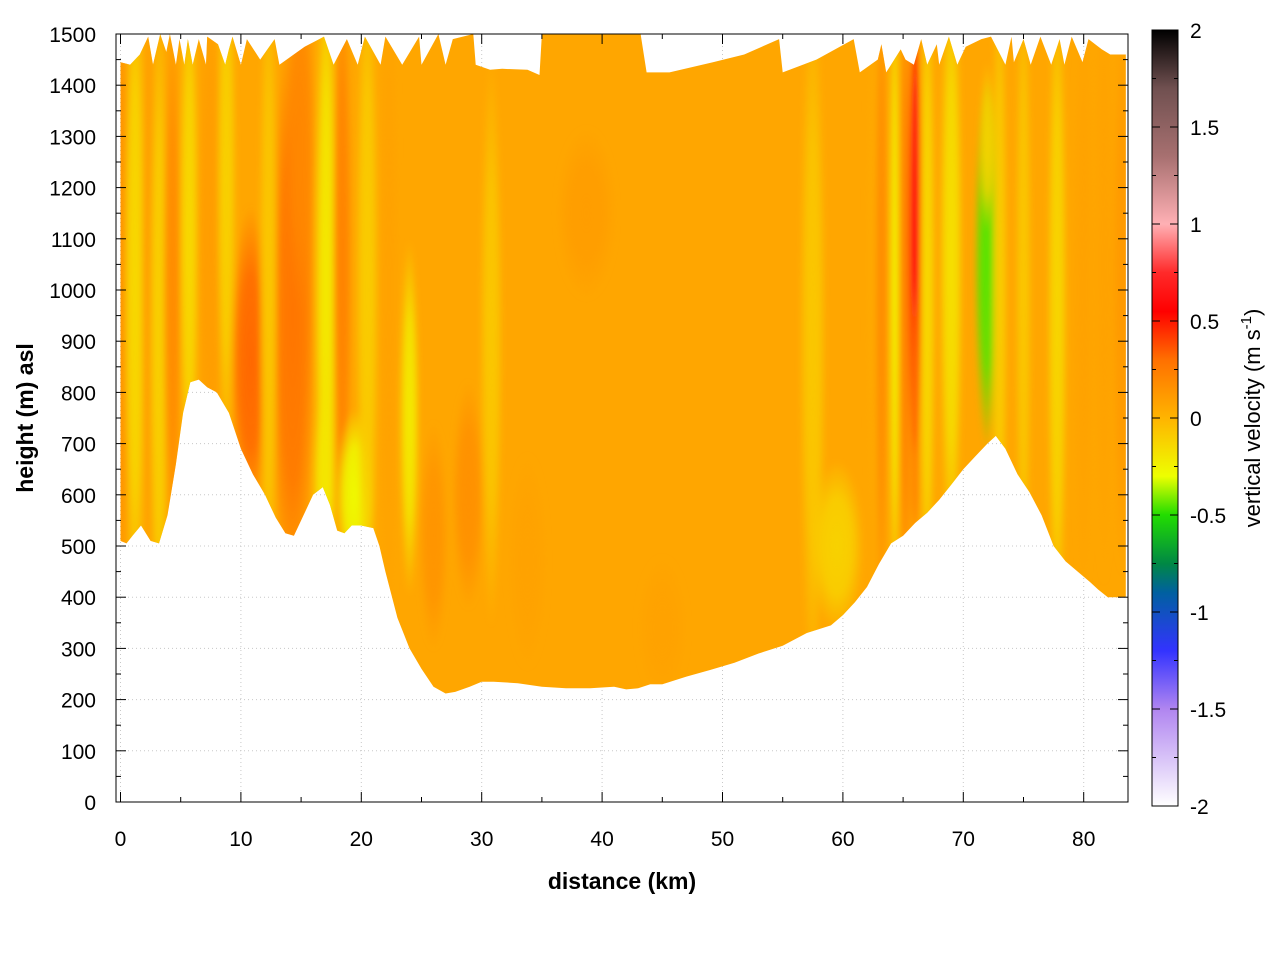 Image resolution: width=1280 pixels, height=960 pixels. Describe the element at coordinates (963, 839) in the screenshot. I see `x-tick-label: 70` at that location.